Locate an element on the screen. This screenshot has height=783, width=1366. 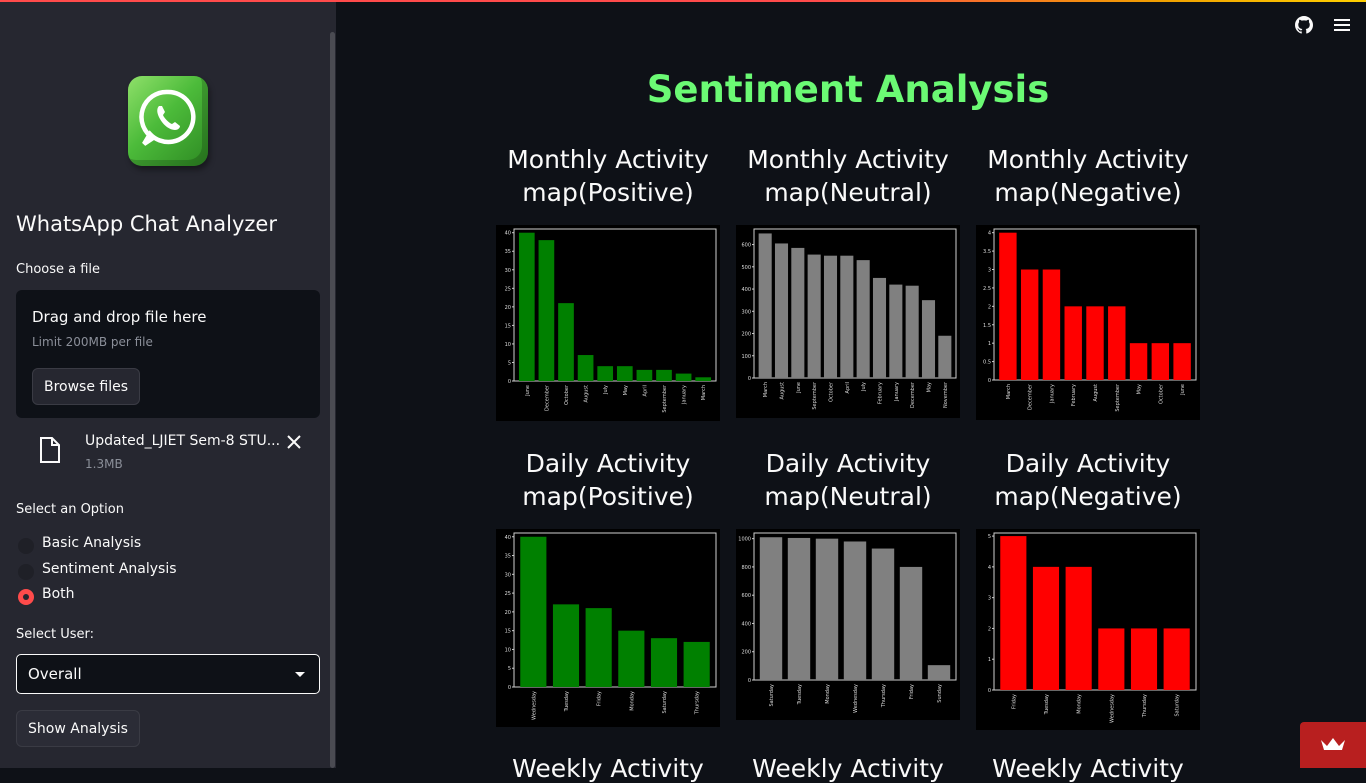
radio-circle-selected is located at coordinates (26, 597).